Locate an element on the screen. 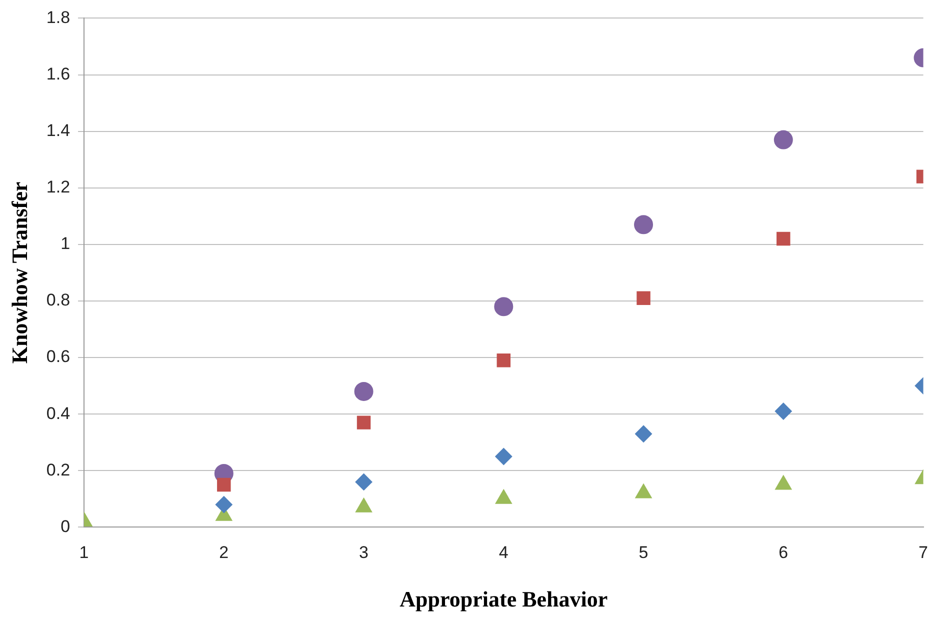 Image resolution: width=938 pixels, height=618 pixels. y-axis-title: Knowhow Transfer is located at coordinates (19, 273).